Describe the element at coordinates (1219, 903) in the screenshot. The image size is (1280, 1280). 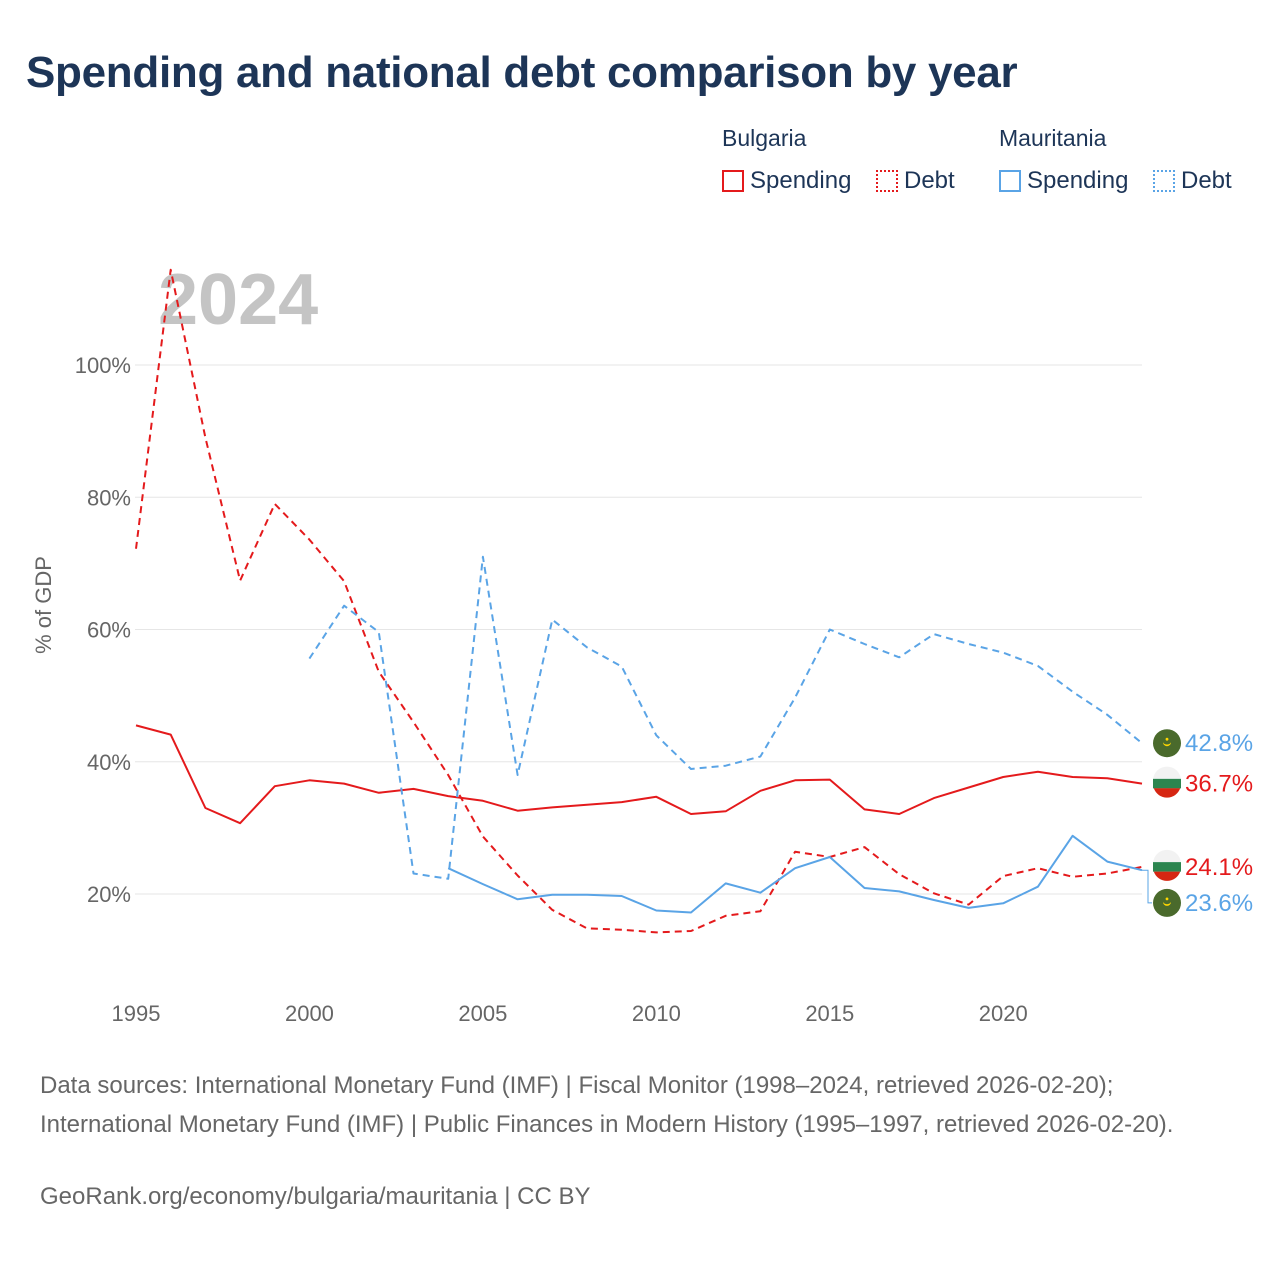
I see `mauritania-spending-end-label: 23.6%` at that location.